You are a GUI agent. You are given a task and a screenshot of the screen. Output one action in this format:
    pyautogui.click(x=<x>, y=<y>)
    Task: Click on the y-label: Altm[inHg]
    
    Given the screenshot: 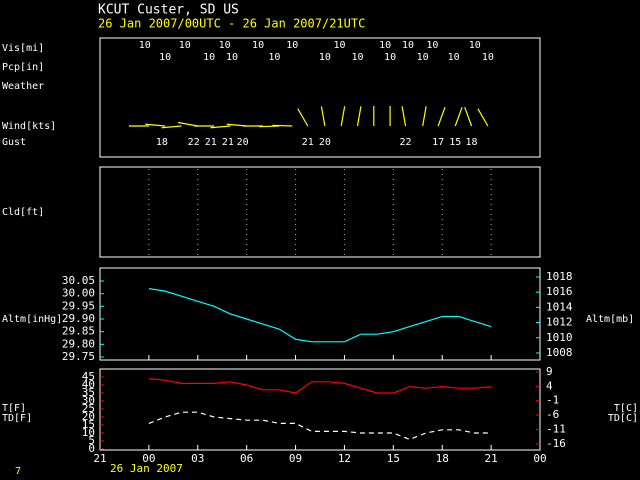 What is the action you would take?
    pyautogui.click(x=32, y=319)
    